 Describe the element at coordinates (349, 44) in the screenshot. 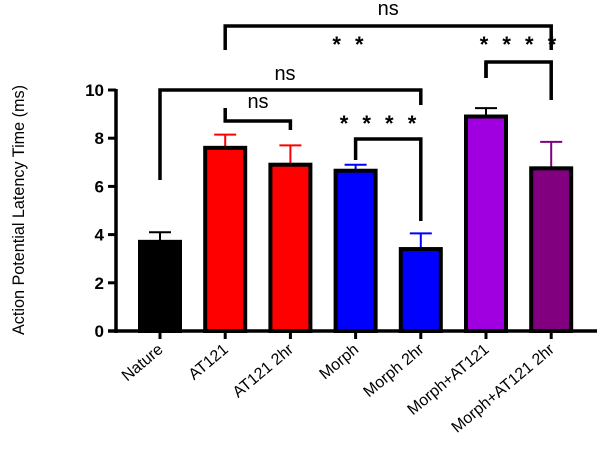

I see `significance-stars: * *` at that location.